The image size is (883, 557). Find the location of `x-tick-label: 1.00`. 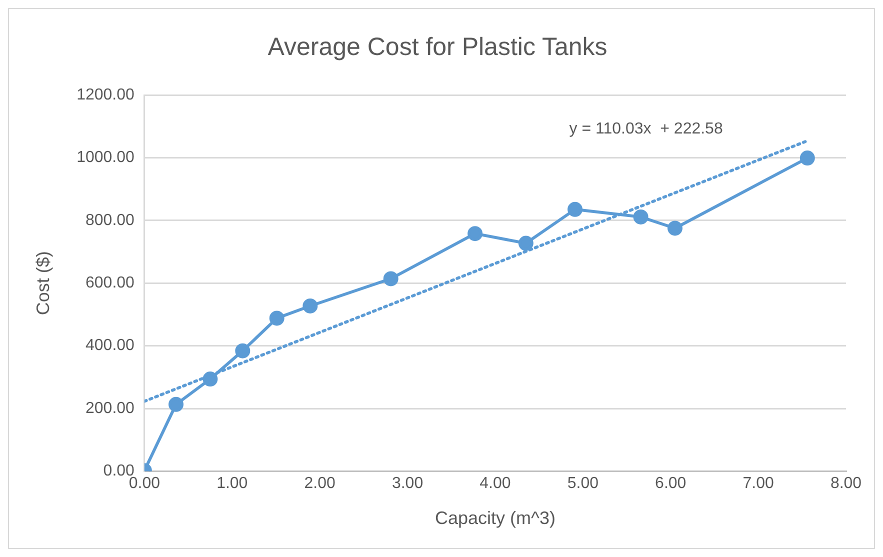

x-tick-label: 1.00 is located at coordinates (232, 483).